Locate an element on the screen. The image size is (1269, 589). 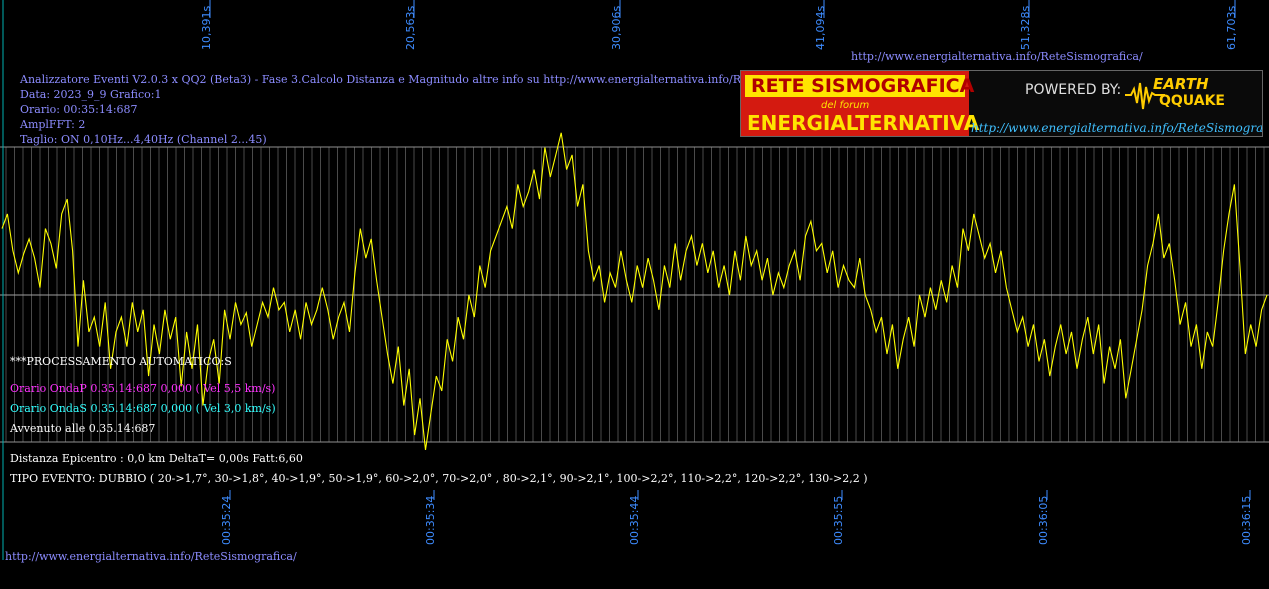
bottom-tick-label: 00:36:15 is located at coordinates (1246, 520).